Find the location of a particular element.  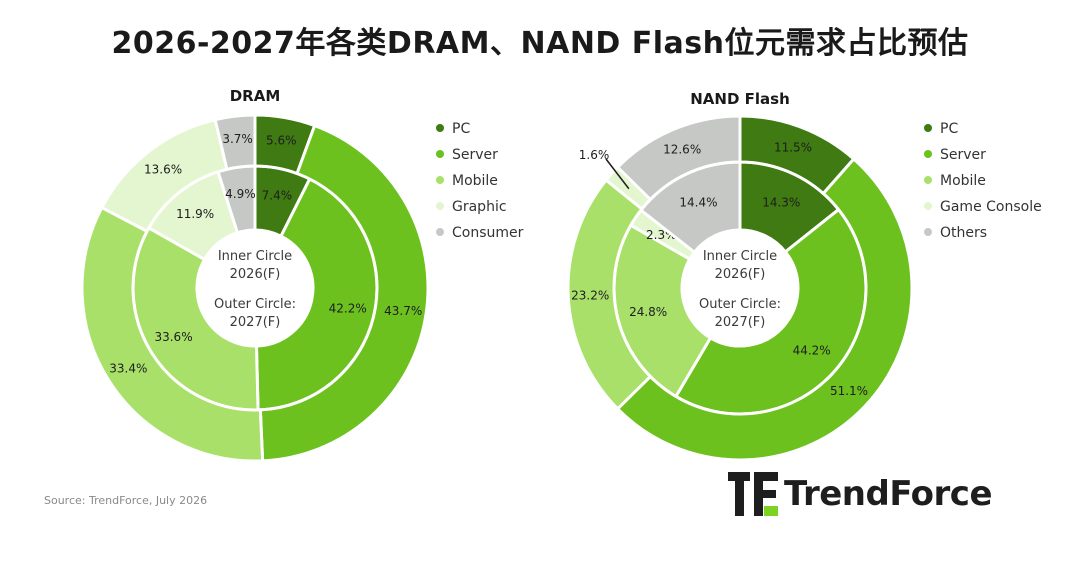

dram-inner-label-server: 42.2% is located at coordinates (348, 309).